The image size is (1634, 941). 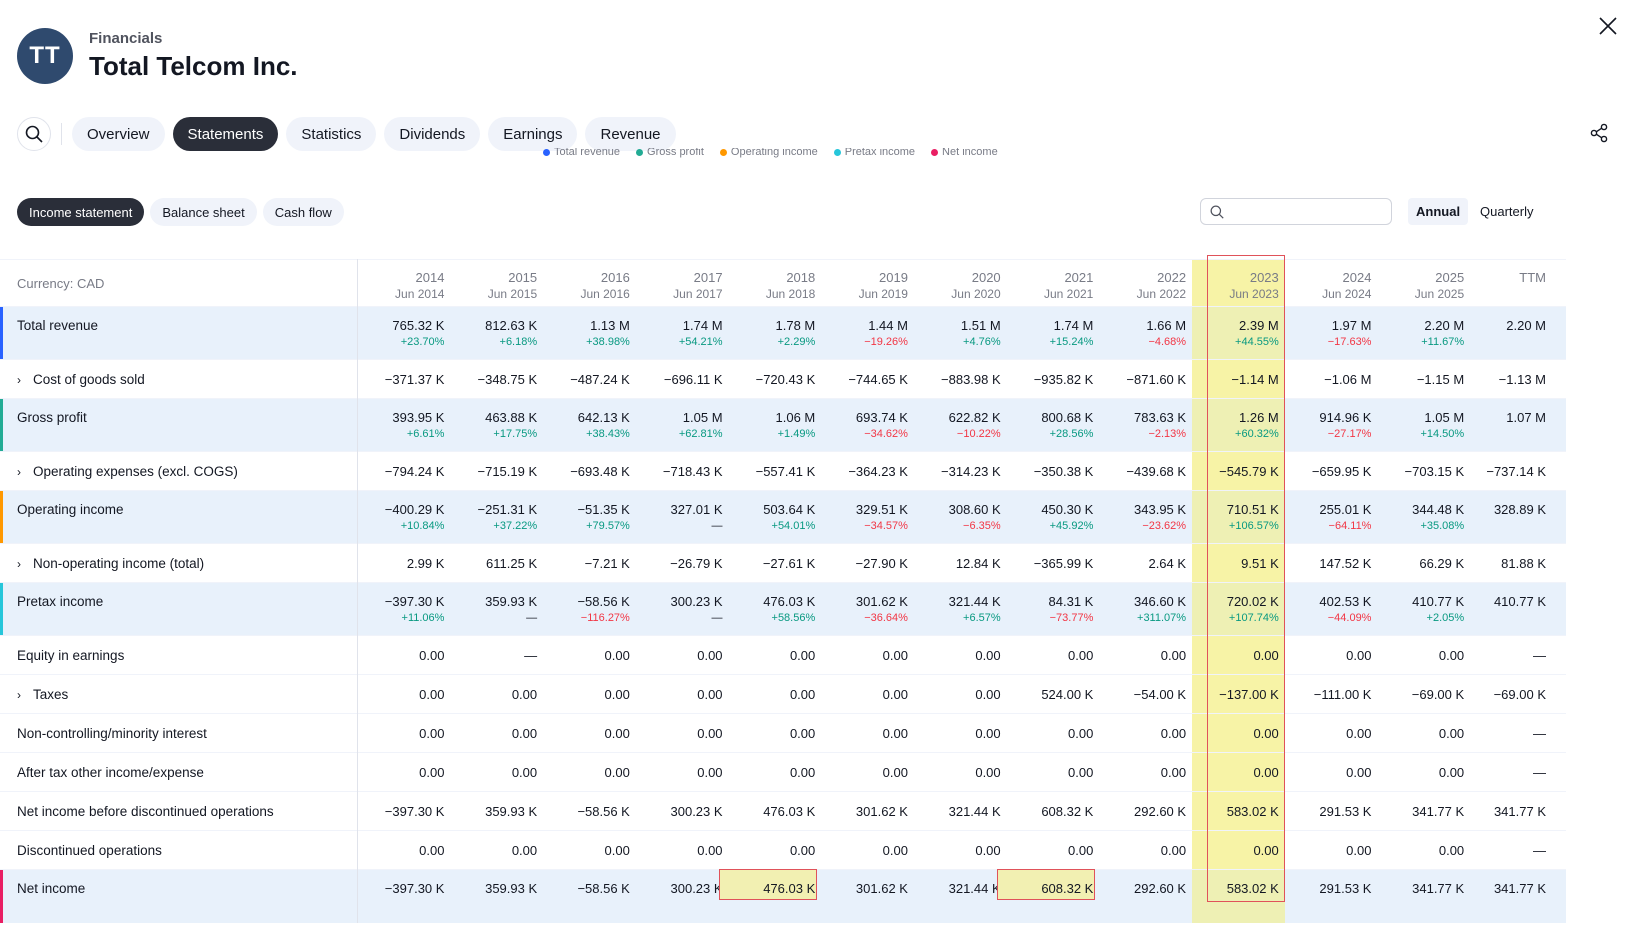 What do you see at coordinates (225, 134) in the screenshot?
I see `tab-statements: Statements` at bounding box center [225, 134].